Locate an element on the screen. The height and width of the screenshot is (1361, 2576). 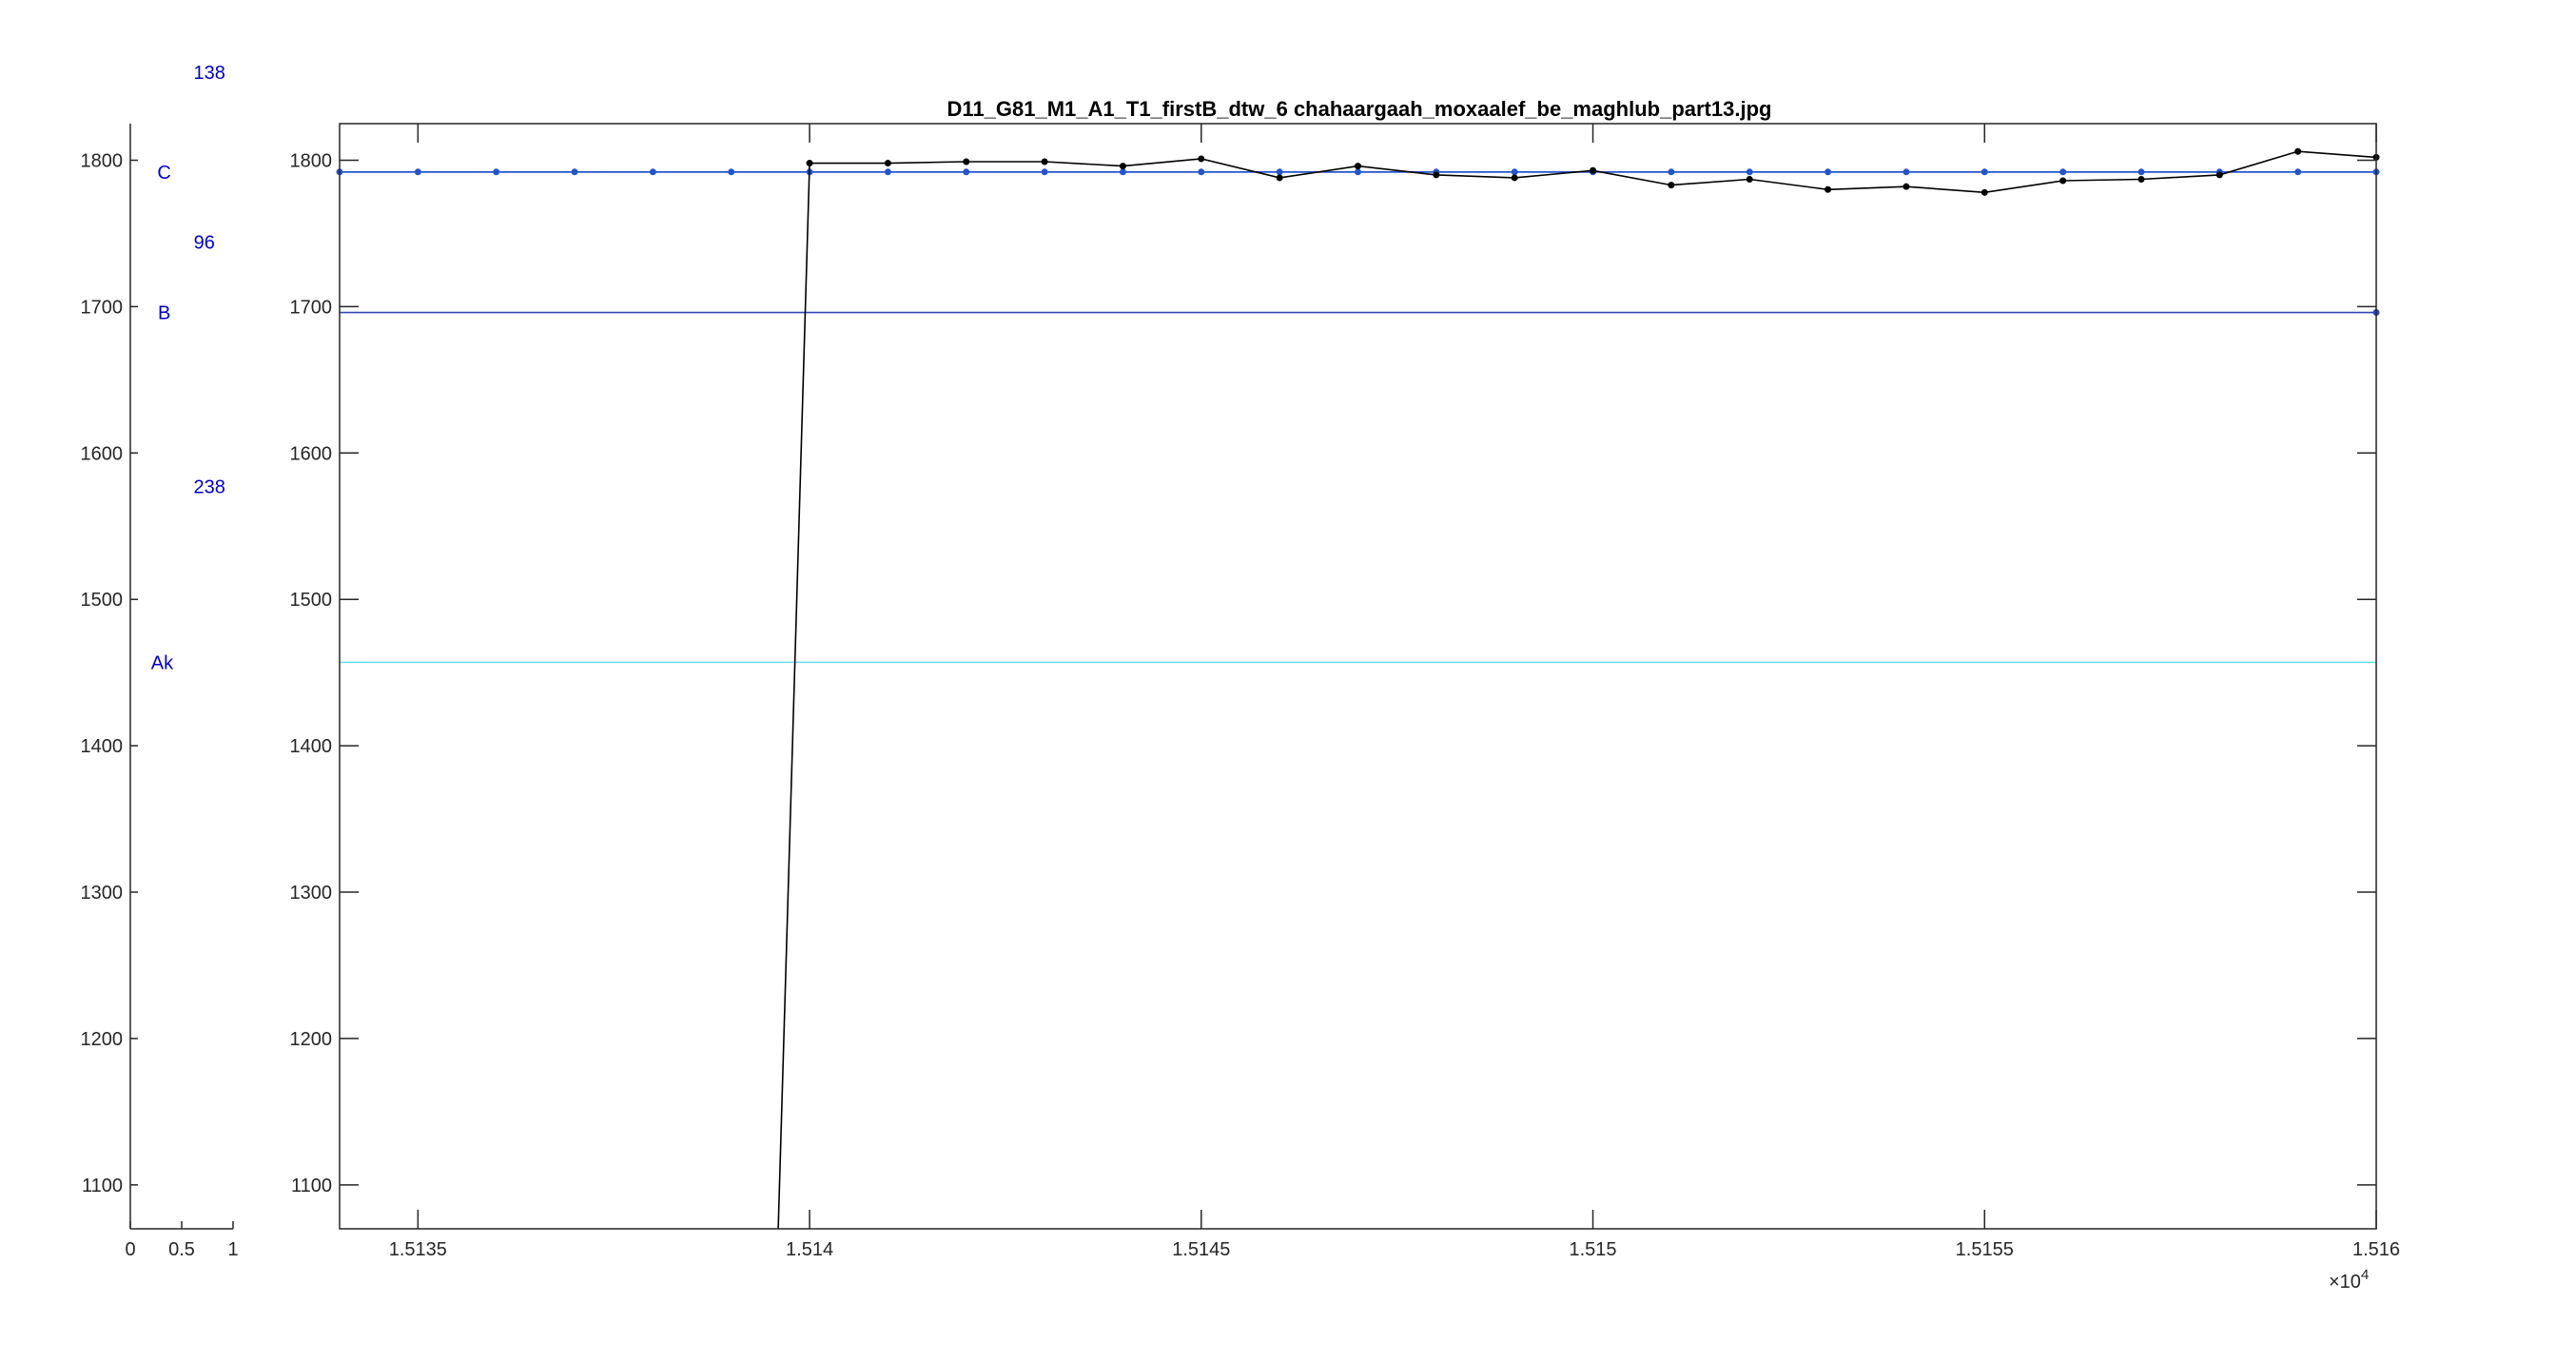
annotation-label: B is located at coordinates (164, 314).